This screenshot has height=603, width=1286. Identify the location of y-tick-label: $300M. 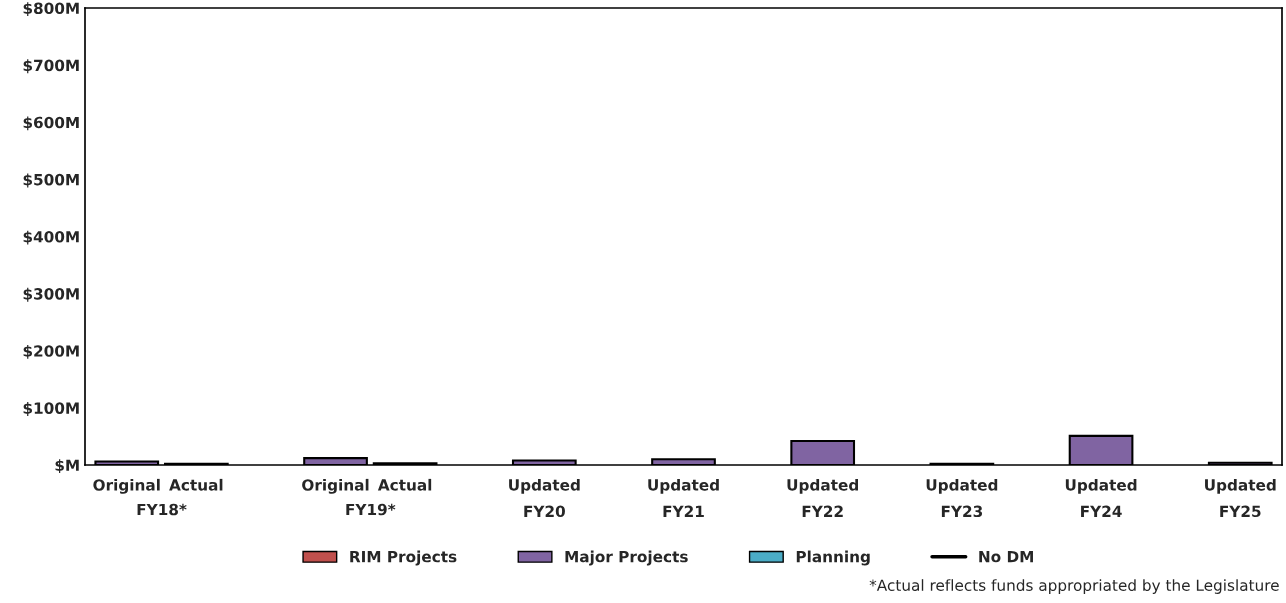
(51, 294).